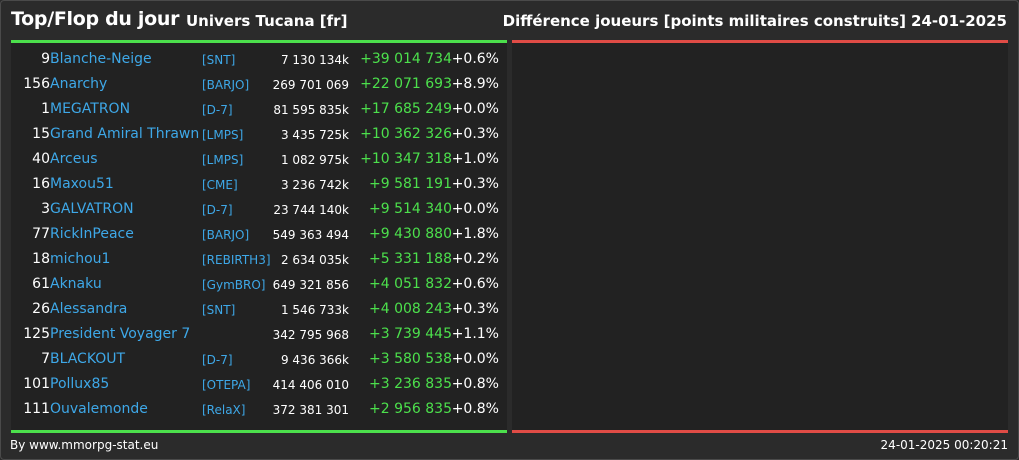 This screenshot has width=1019, height=460. Describe the element at coordinates (410, 309) in the screenshot. I see `points-difference: +4 008 243` at that location.